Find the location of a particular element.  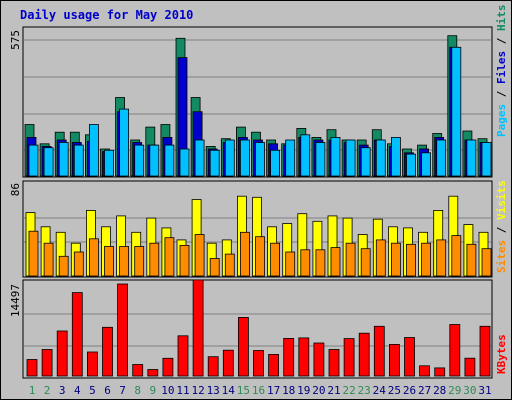

x-tick-label-day-19: 19 is located at coordinates (303, 390).